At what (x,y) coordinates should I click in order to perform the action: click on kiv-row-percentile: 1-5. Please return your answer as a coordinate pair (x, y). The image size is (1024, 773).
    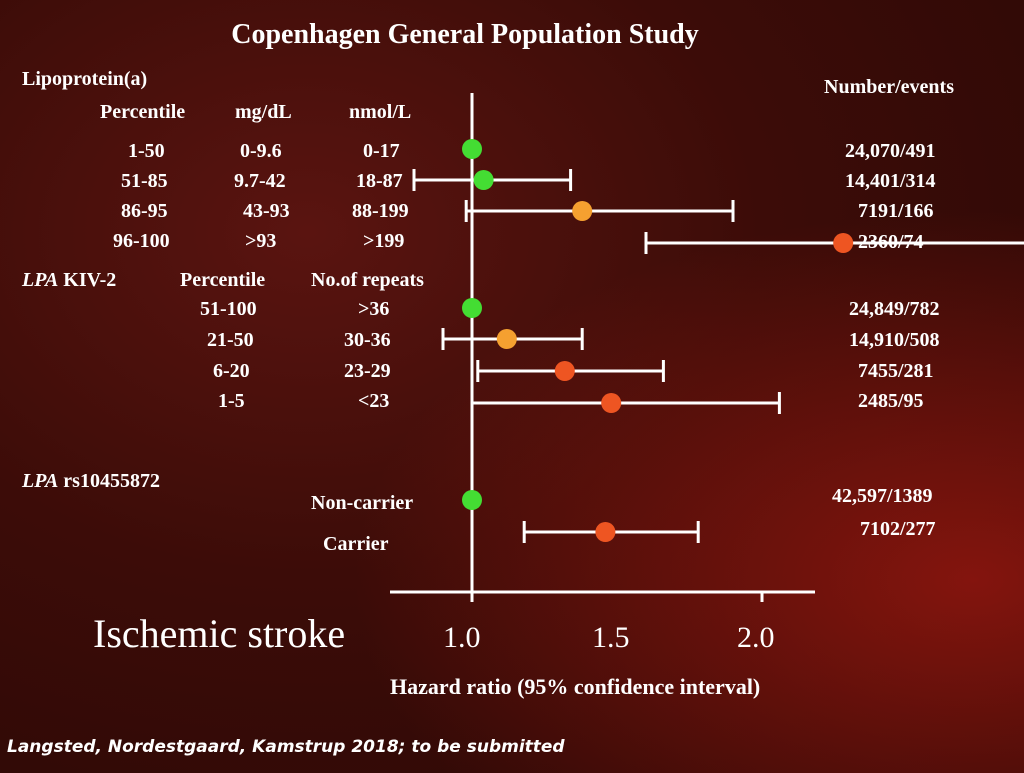
    Looking at the image, I should click on (231, 401).